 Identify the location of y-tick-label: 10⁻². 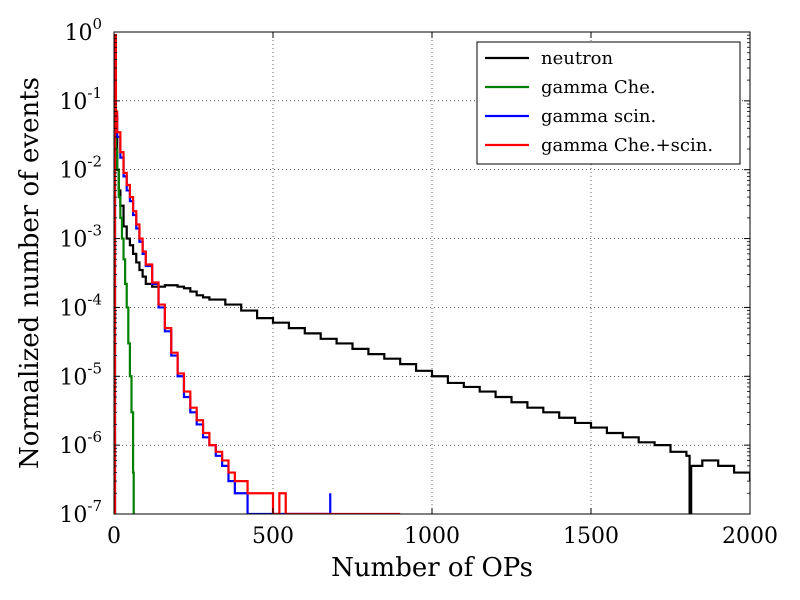
(80, 168).